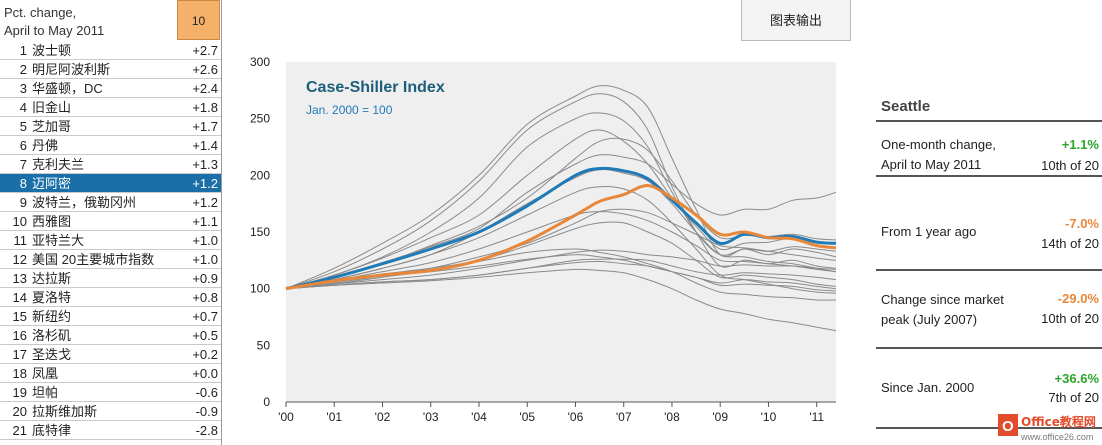 The image size is (1102, 445). What do you see at coordinates (93, 259) in the screenshot?
I see `ranking-city: 美国 20主要城市指数` at bounding box center [93, 259].